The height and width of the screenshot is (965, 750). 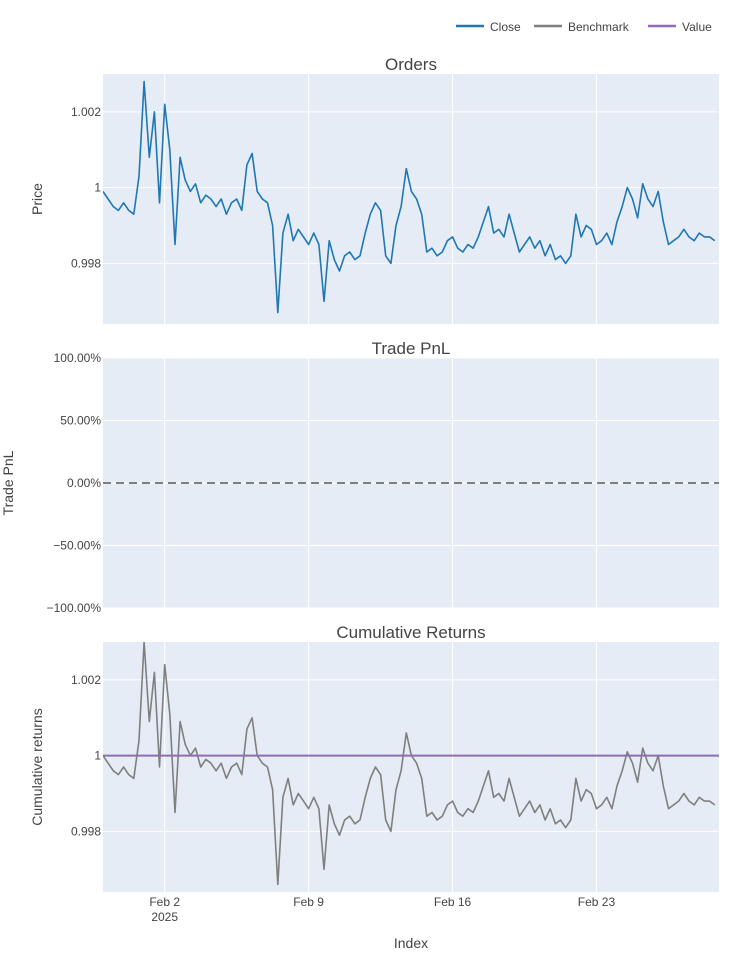 I want to click on legend-label: Benchmark, so click(x=599, y=27).